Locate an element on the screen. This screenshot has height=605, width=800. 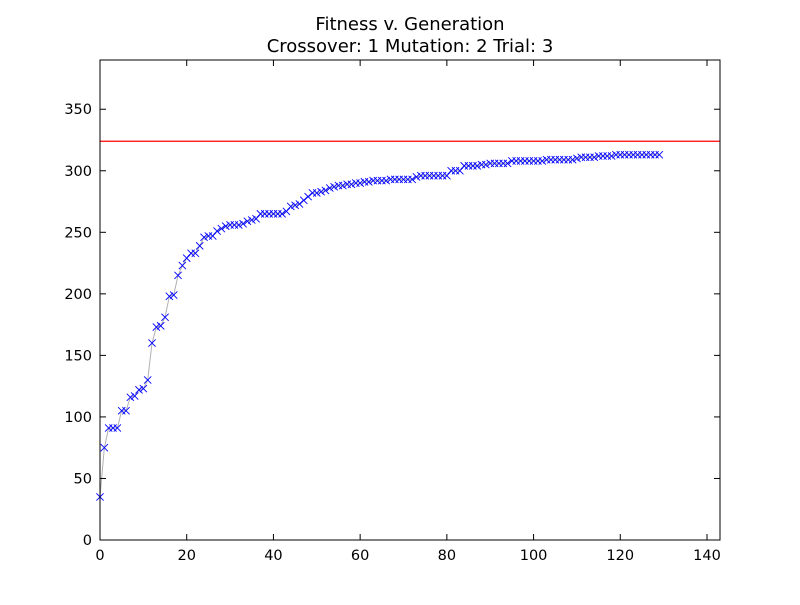
chart-title: Fitness v. Generation is located at coordinates (409, 24).